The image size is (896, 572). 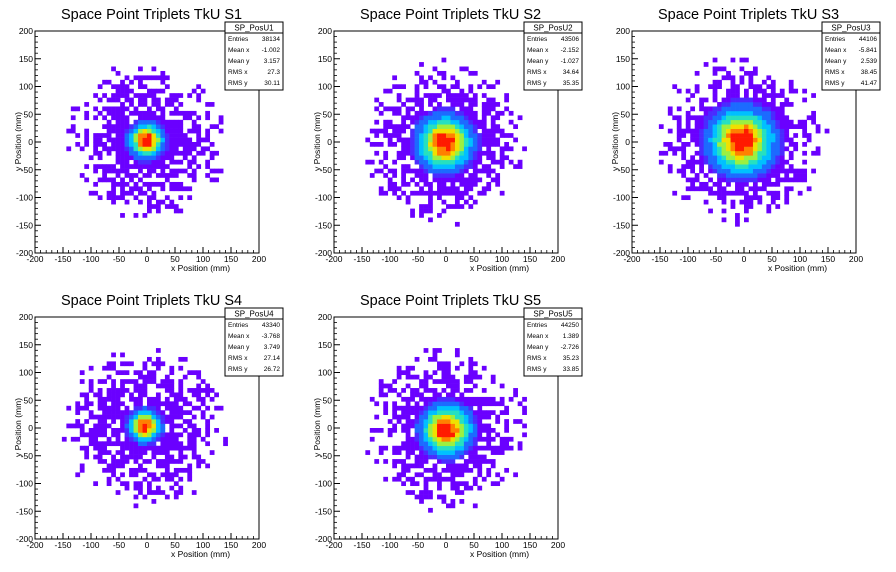 What do you see at coordinates (851, 28) in the screenshot?
I see `stats-title: SP_PosU3` at bounding box center [851, 28].